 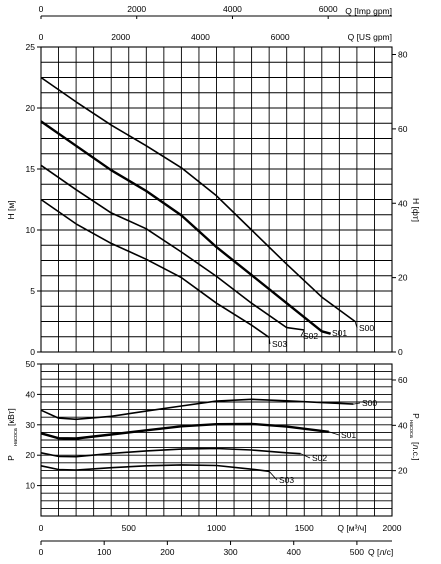 What do you see at coordinates (216, 548) in the screenshot?
I see `ls-axis: 0 100 200 300 400 500 Q [л/с]` at bounding box center [216, 548].